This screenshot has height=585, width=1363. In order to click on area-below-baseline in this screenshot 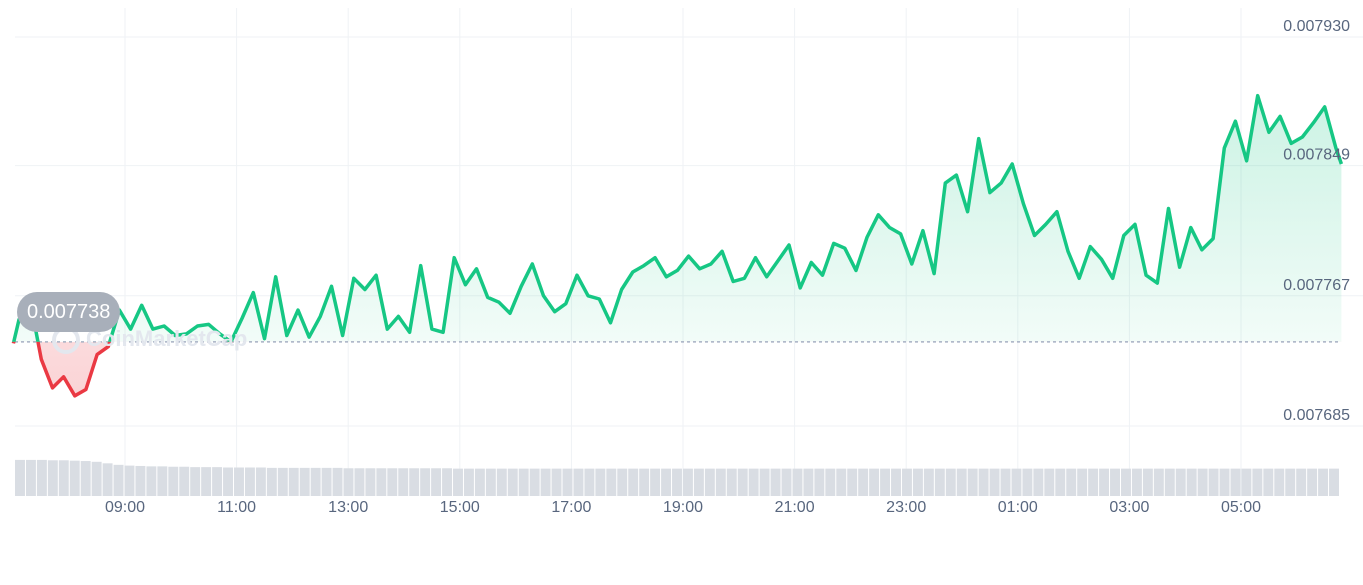, I will do `click(61, 368)`.